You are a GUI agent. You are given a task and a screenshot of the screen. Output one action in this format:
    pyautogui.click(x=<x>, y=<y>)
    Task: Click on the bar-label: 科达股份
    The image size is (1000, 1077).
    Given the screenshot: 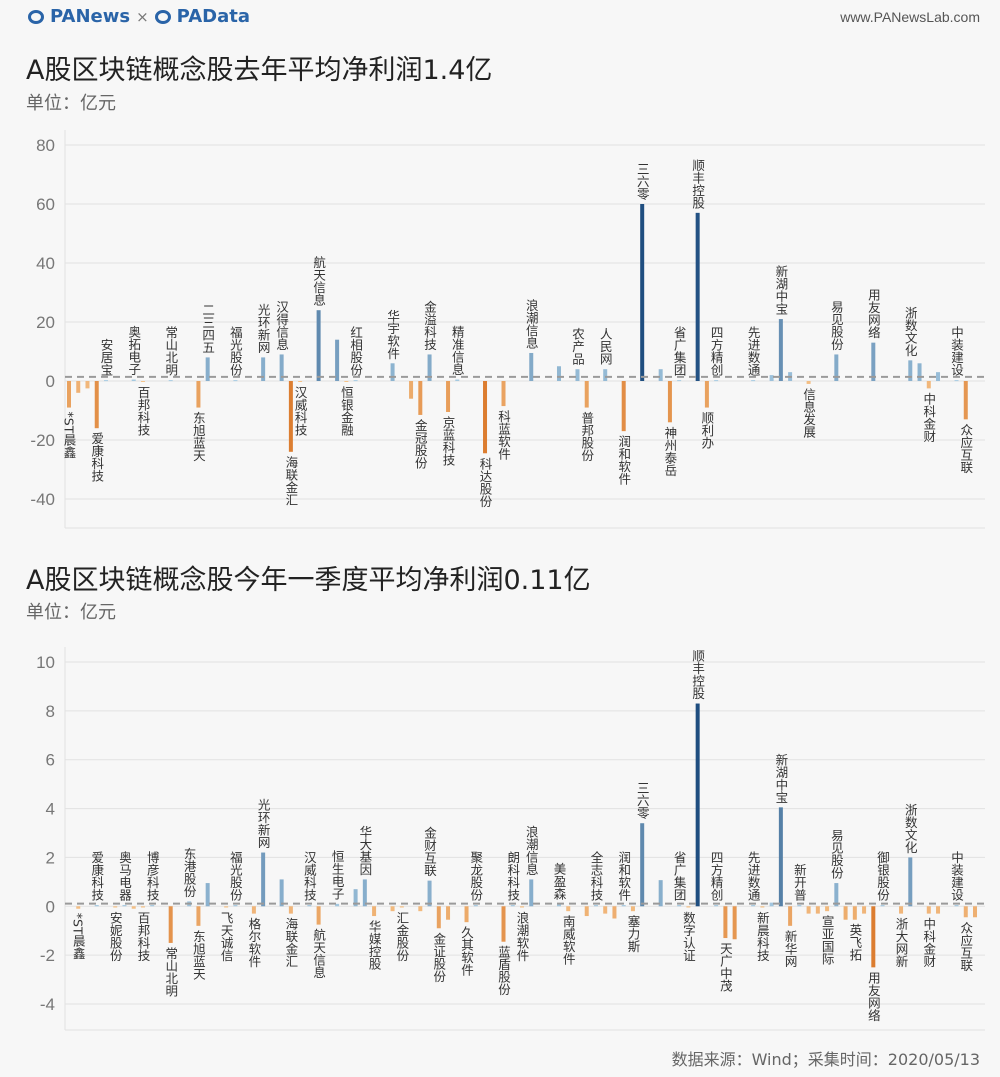 What is the action you would take?
    pyautogui.click(x=485, y=482)
    